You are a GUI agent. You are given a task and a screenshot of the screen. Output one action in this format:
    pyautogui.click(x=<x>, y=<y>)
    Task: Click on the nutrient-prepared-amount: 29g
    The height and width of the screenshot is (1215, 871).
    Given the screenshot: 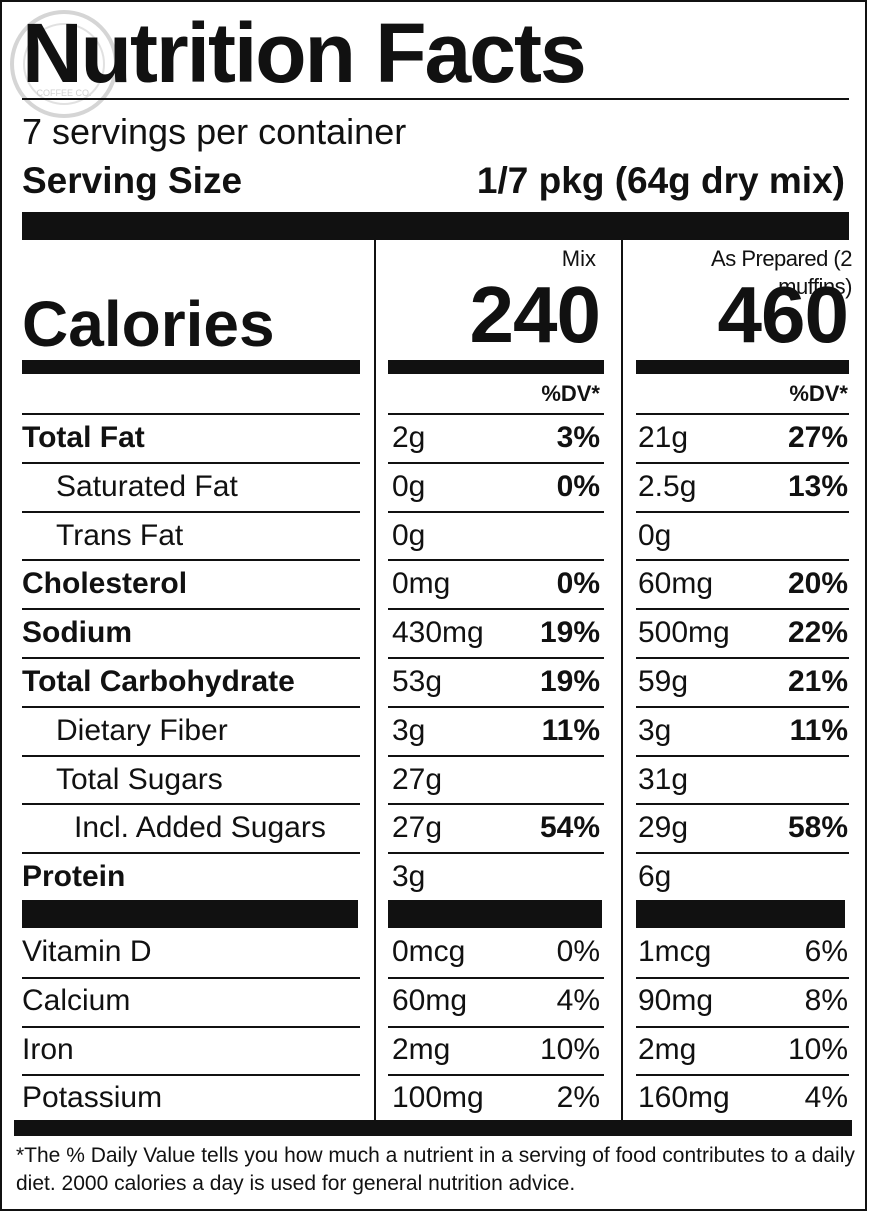 What is the action you would take?
    pyautogui.click(x=663, y=828)
    